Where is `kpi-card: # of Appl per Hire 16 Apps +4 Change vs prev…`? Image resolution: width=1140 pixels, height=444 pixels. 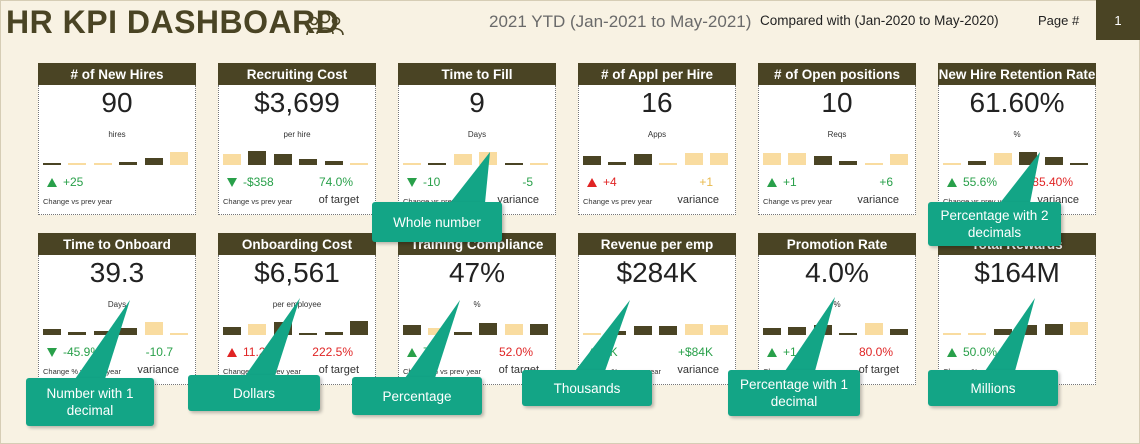
kpi-card: # of Appl per Hire 16 Apps +4 Change vs prev… is located at coordinates (657, 139).